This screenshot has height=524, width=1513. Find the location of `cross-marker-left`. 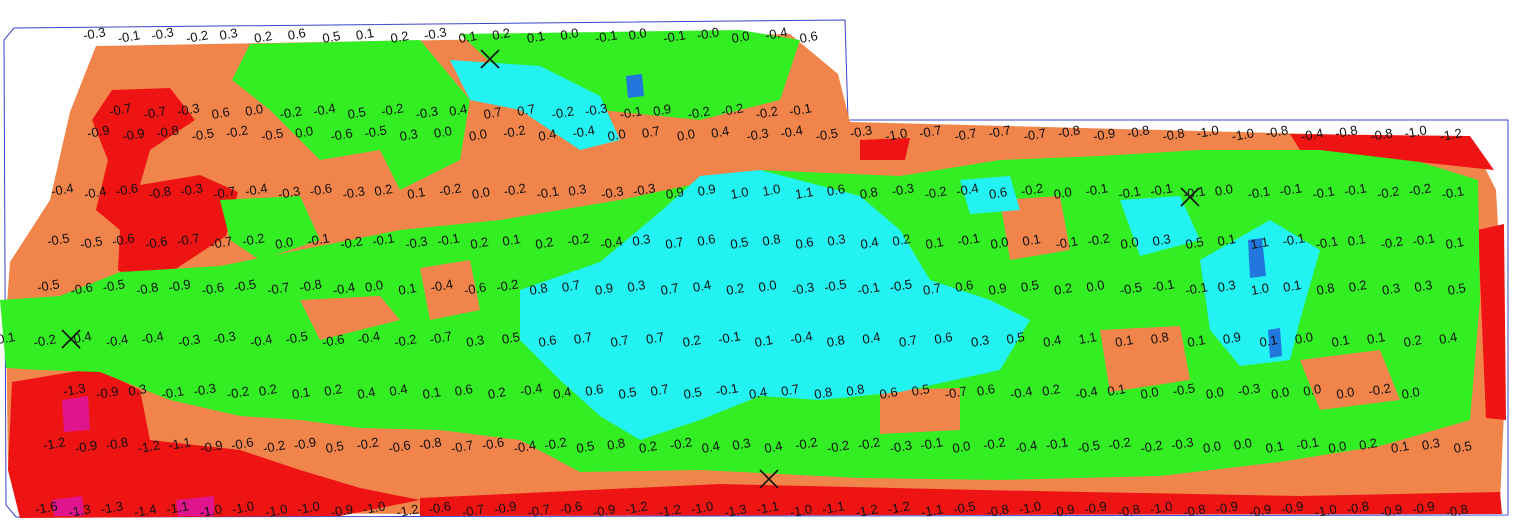

cross-marker-left is located at coordinates (71, 339).